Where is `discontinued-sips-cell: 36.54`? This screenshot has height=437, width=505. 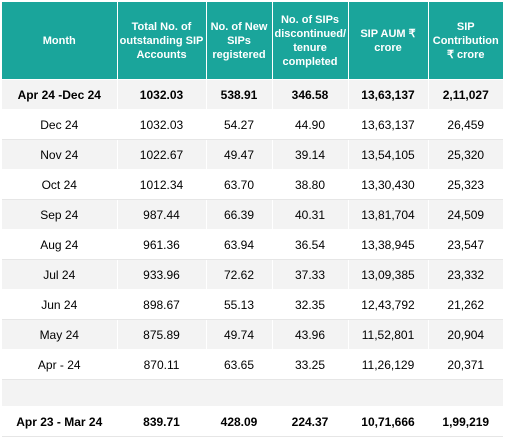 discontinued-sips-cell: 36.54 is located at coordinates (310, 244).